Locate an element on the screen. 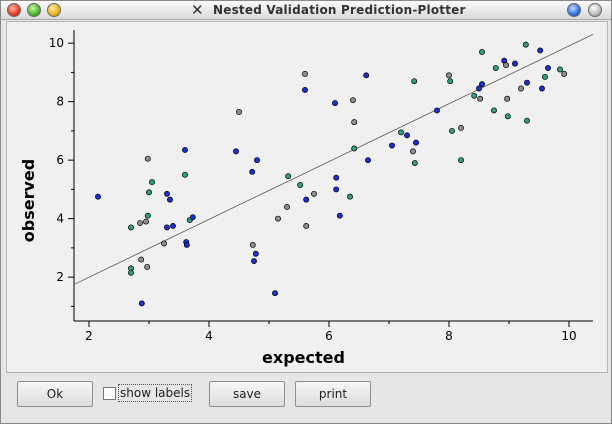 The image size is (612, 424). print-button: print is located at coordinates (333, 394).